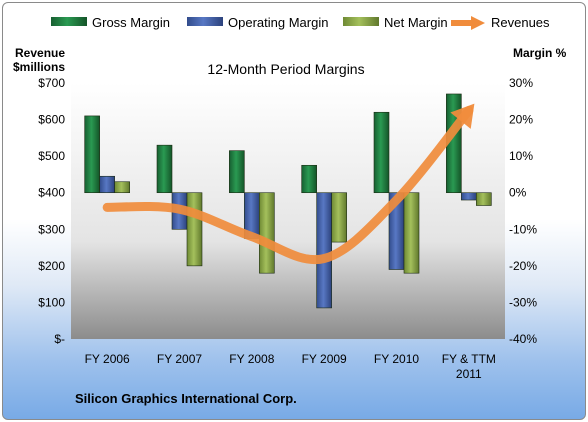 The width and height of the screenshot is (588, 422). Describe the element at coordinates (40, 53) in the screenshot. I see `left-axis-title-line1: Revenue` at that location.